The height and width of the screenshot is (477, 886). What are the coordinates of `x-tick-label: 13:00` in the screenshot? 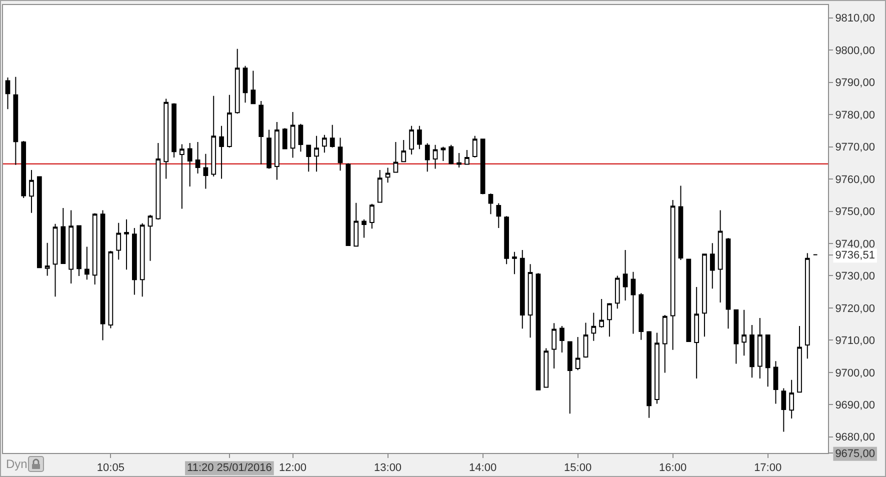 It's located at (388, 468).